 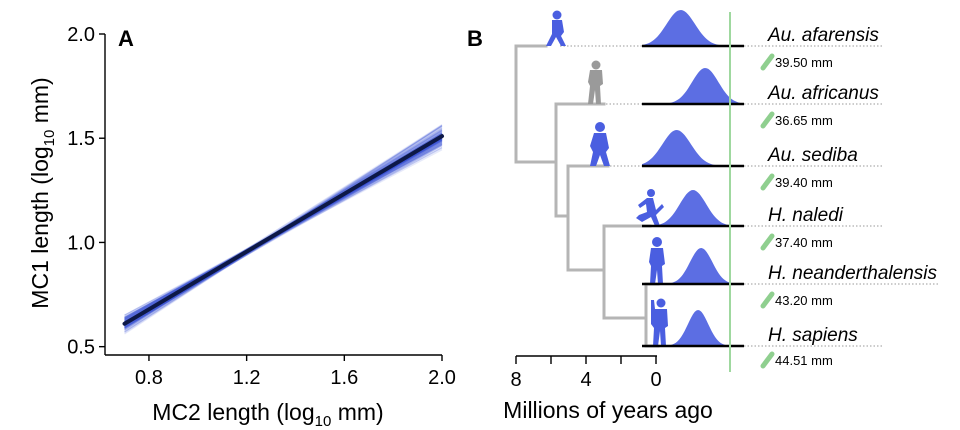 I want to click on x-tick-label: 2.0, so click(x=442, y=378).